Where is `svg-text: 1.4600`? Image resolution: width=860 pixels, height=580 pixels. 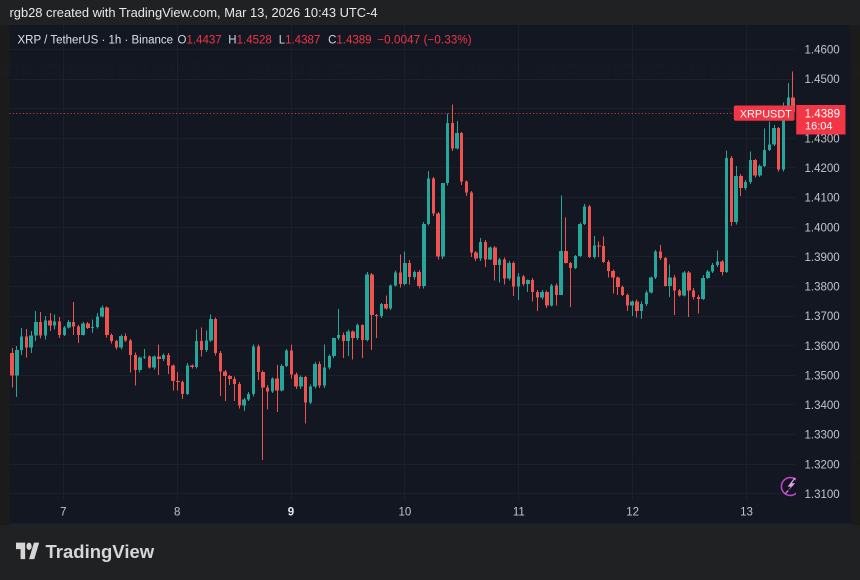 svg-text: 1.4600 is located at coordinates (822, 51).